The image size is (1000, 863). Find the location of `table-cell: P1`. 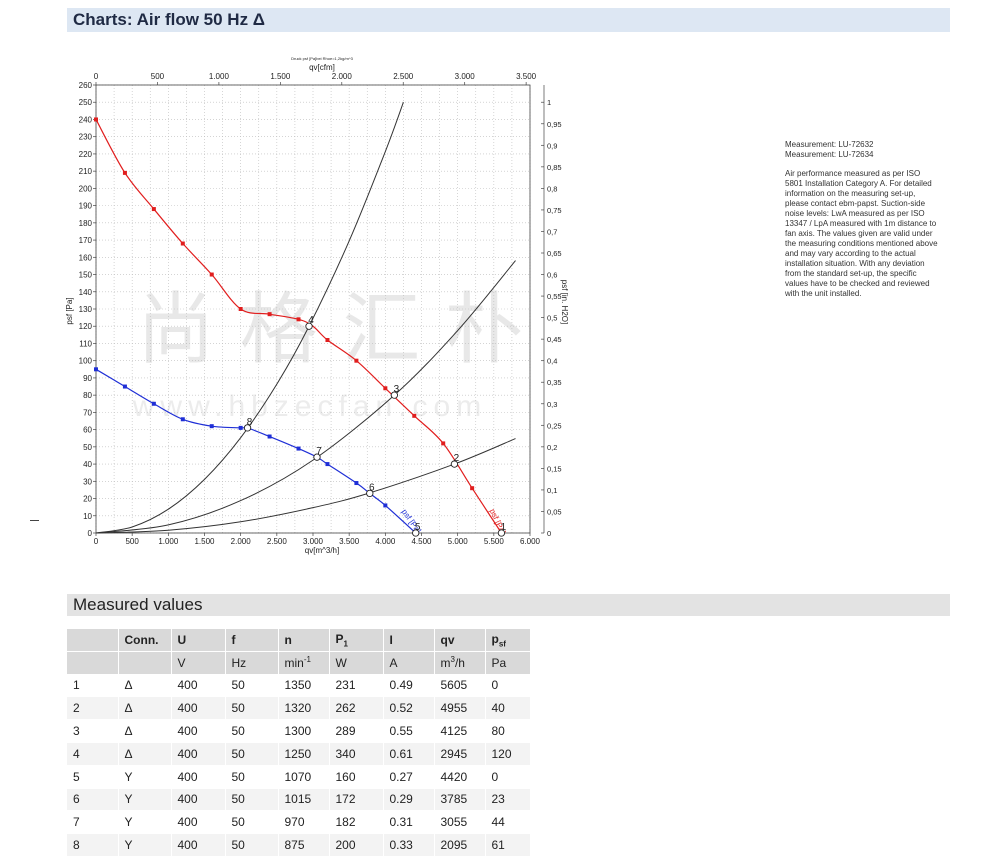

table-cell: P1 is located at coordinates (356, 640).